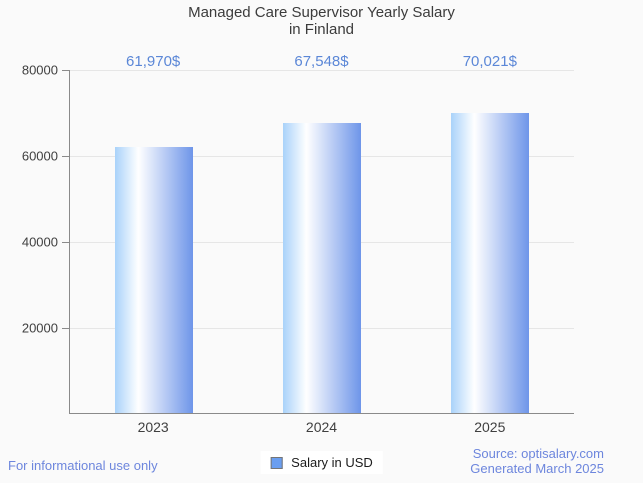 This screenshot has height=483, width=643. What do you see at coordinates (39, 328) in the screenshot?
I see `y-axis-label-20000: 20000` at bounding box center [39, 328].